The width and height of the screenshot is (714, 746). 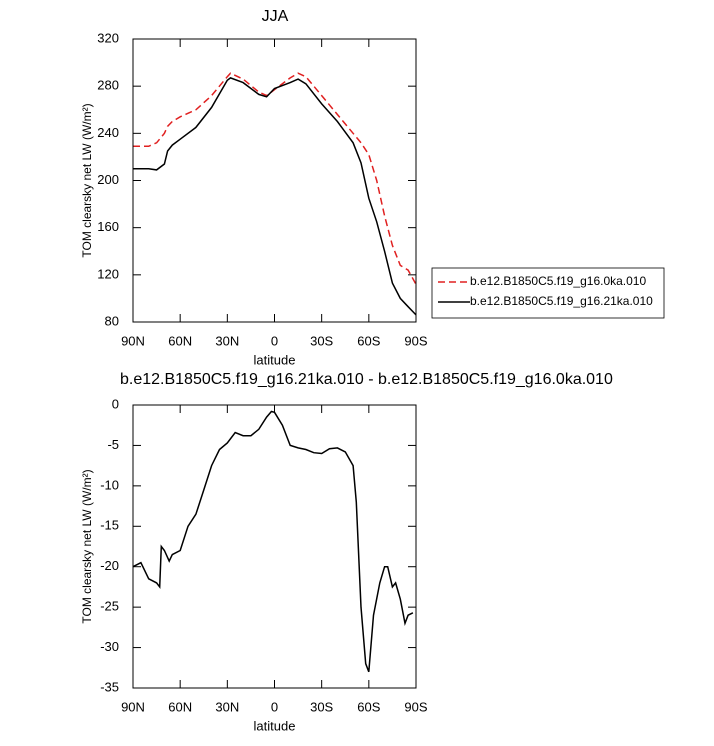 What do you see at coordinates (108, 179) in the screenshot?
I see `y-tick-label: 200` at bounding box center [108, 179].